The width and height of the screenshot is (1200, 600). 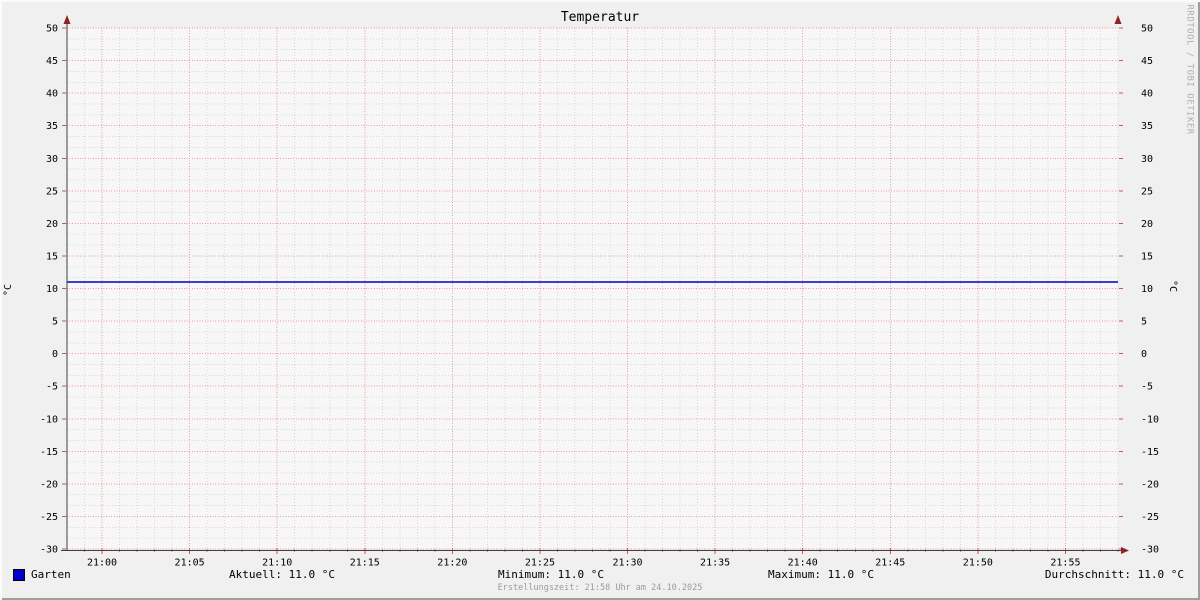 What do you see at coordinates (1150, 550) in the screenshot?
I see `y-tick-label-right: -30` at bounding box center [1150, 550].